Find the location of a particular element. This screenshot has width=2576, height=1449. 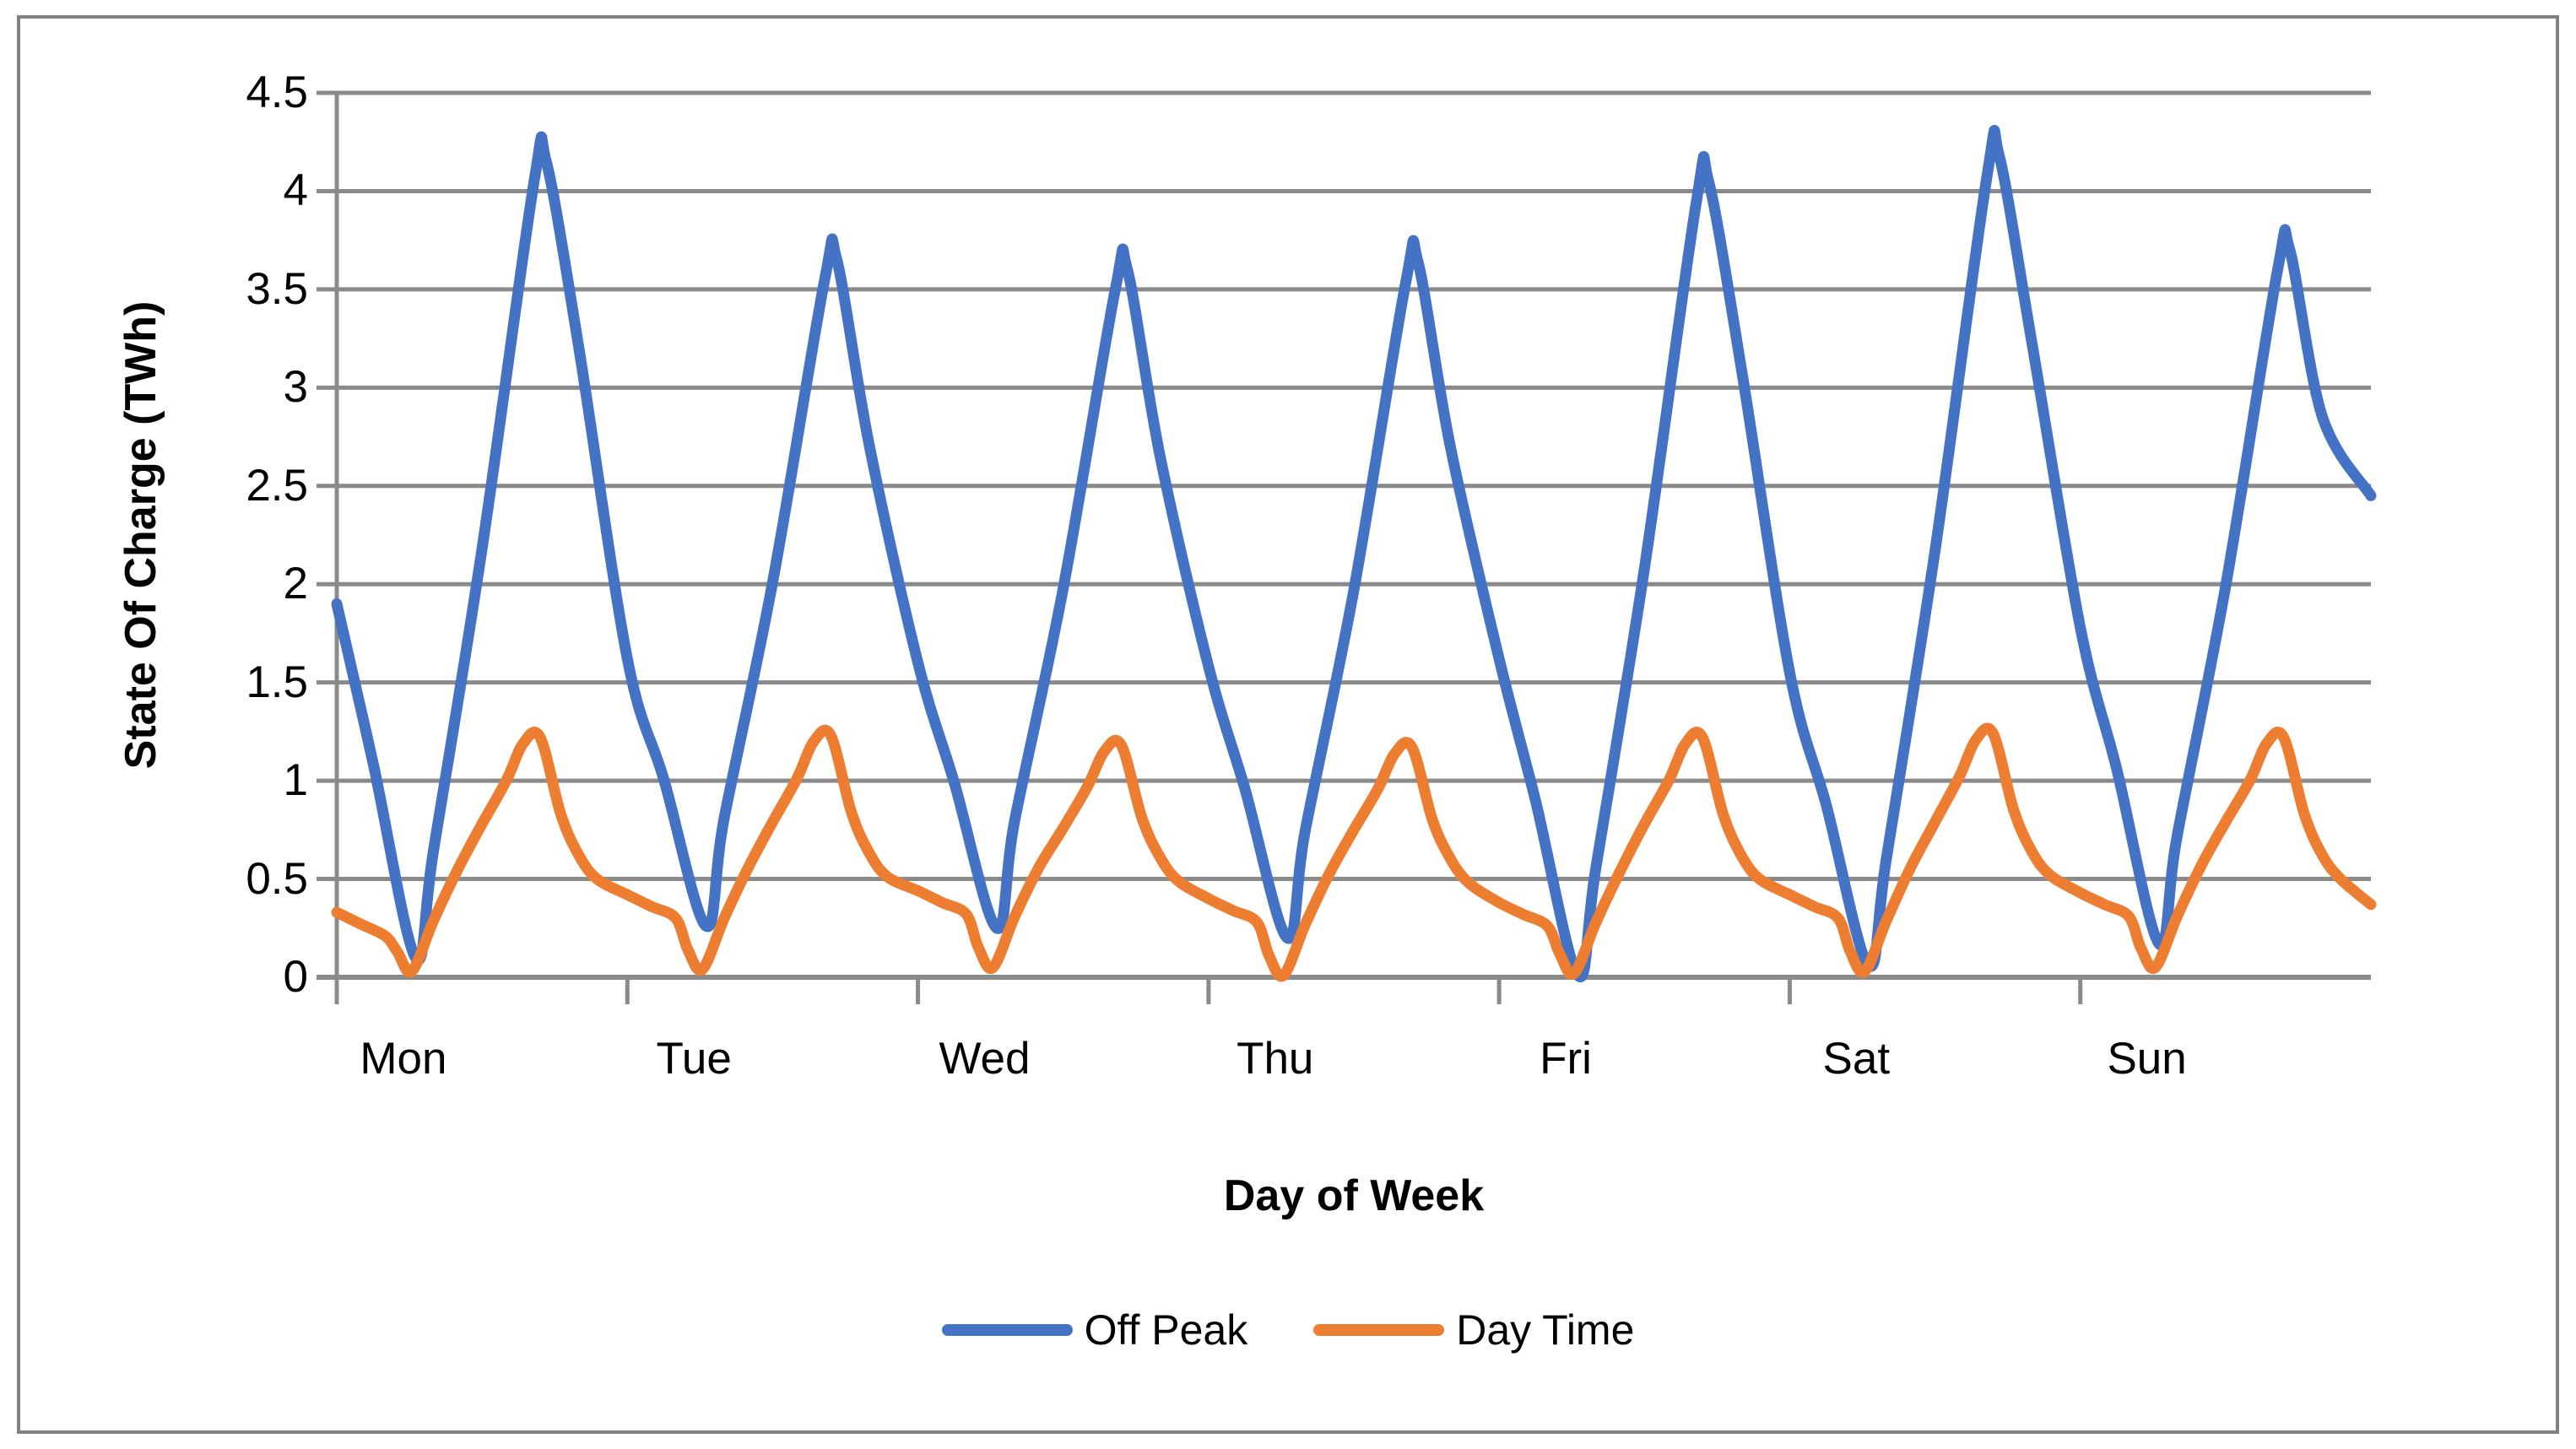

y-tick-label-0.5: 0.5 is located at coordinates (277, 879).